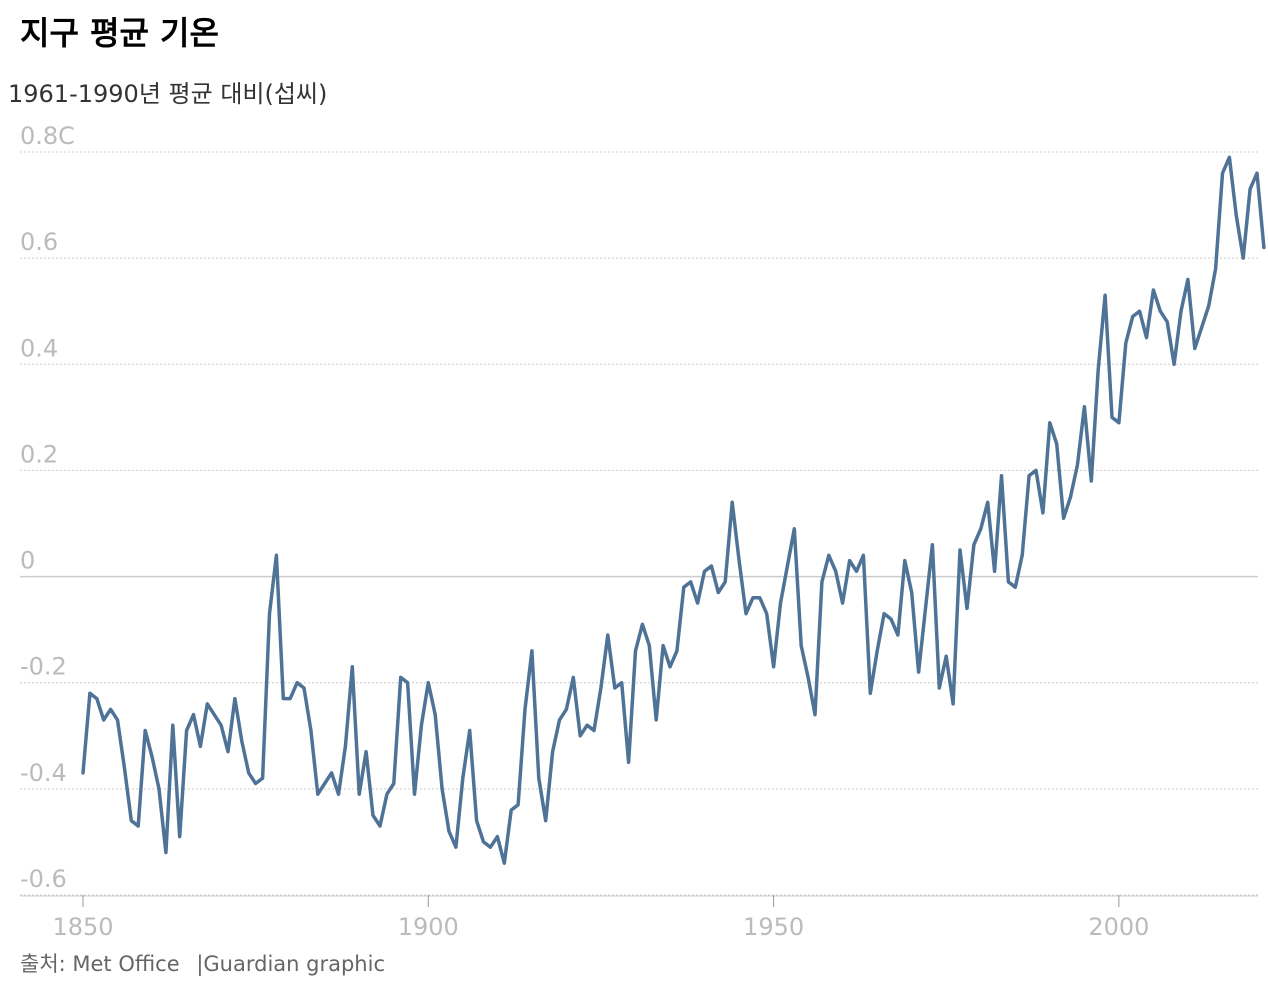 Image resolution: width=1268 pixels, height=986 pixels. What do you see at coordinates (428, 927) in the screenshot?
I see `x-tick-label: 1900` at bounding box center [428, 927].